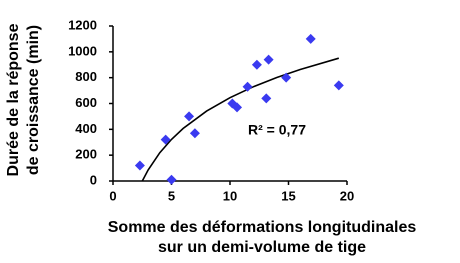  Describe the element at coordinates (23, 99) in the screenshot. I see `y-axis-title: Durée de la réponse de croissance (min)` at that location.